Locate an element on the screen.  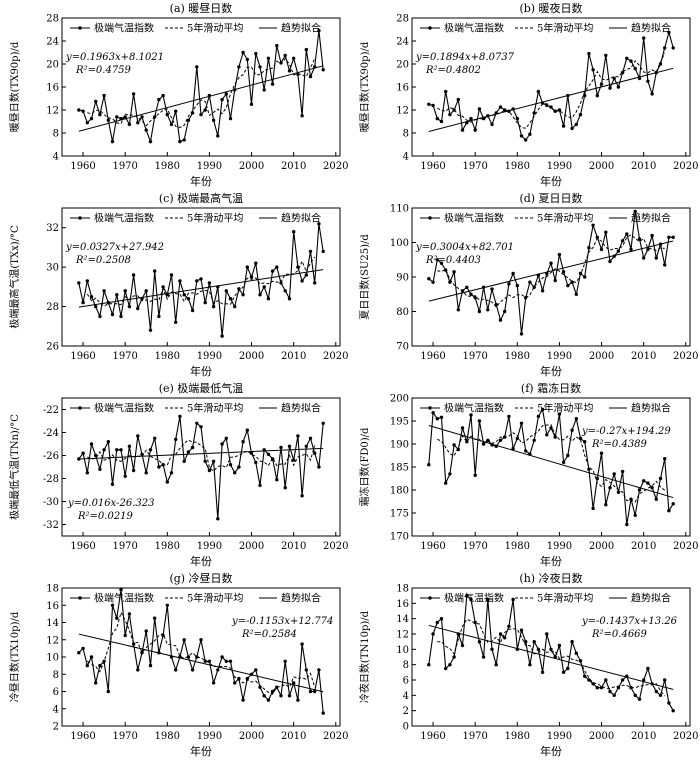
y-axis-label-f: 霜冻日数(FD0)/d is located at coordinates (364, 466).